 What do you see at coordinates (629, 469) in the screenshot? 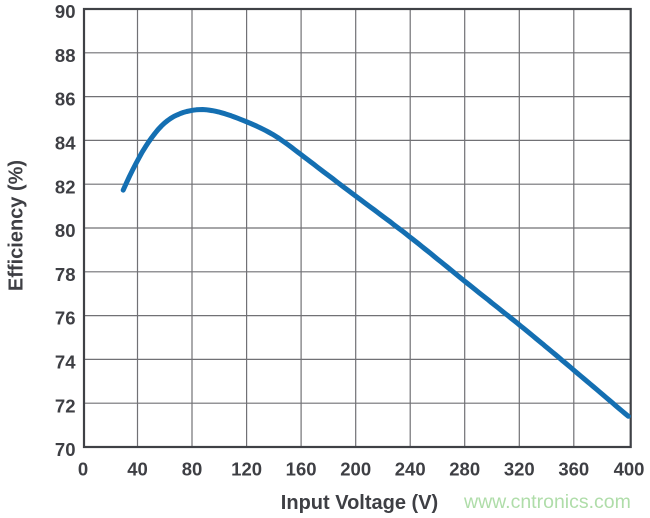
I see `svg-text: 400` at bounding box center [629, 469].